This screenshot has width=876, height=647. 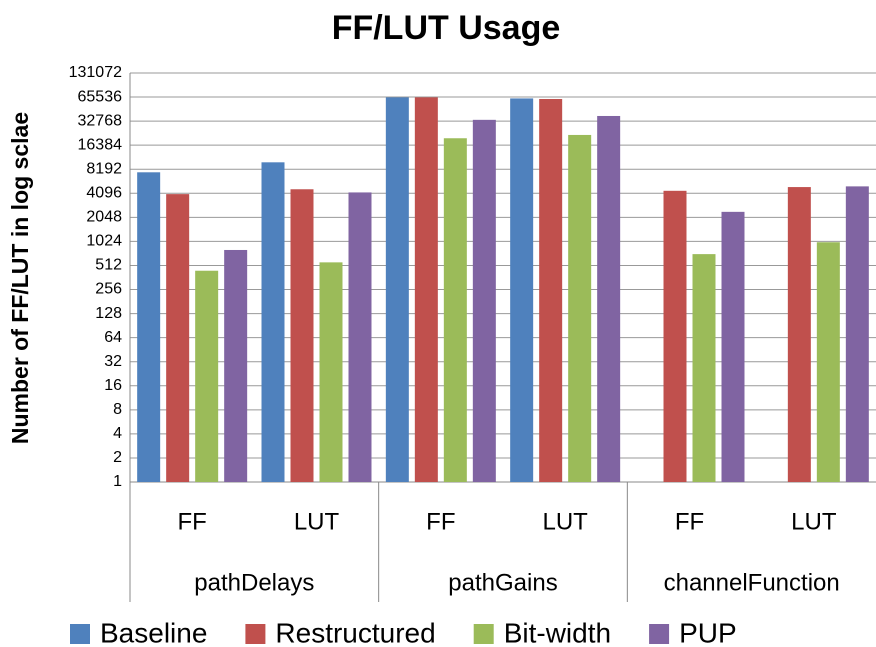 What do you see at coordinates (117, 433) in the screenshot?
I see `y-tick-label: 4` at bounding box center [117, 433].